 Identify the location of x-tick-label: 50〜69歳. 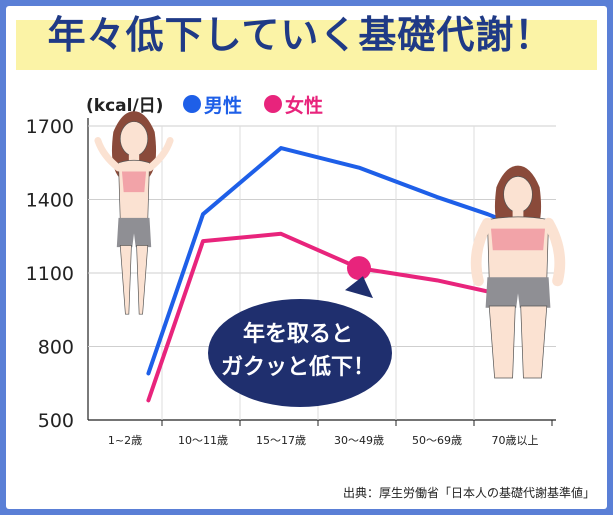
(437, 440).